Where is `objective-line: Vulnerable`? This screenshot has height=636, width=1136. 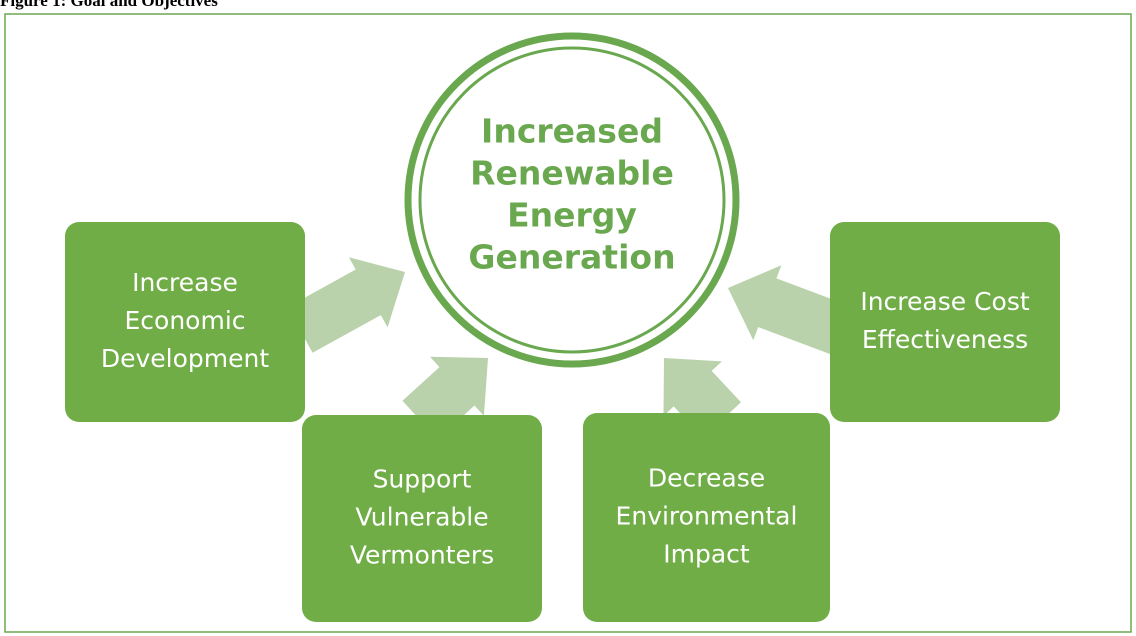
objective-line: Vulnerable is located at coordinates (421, 517).